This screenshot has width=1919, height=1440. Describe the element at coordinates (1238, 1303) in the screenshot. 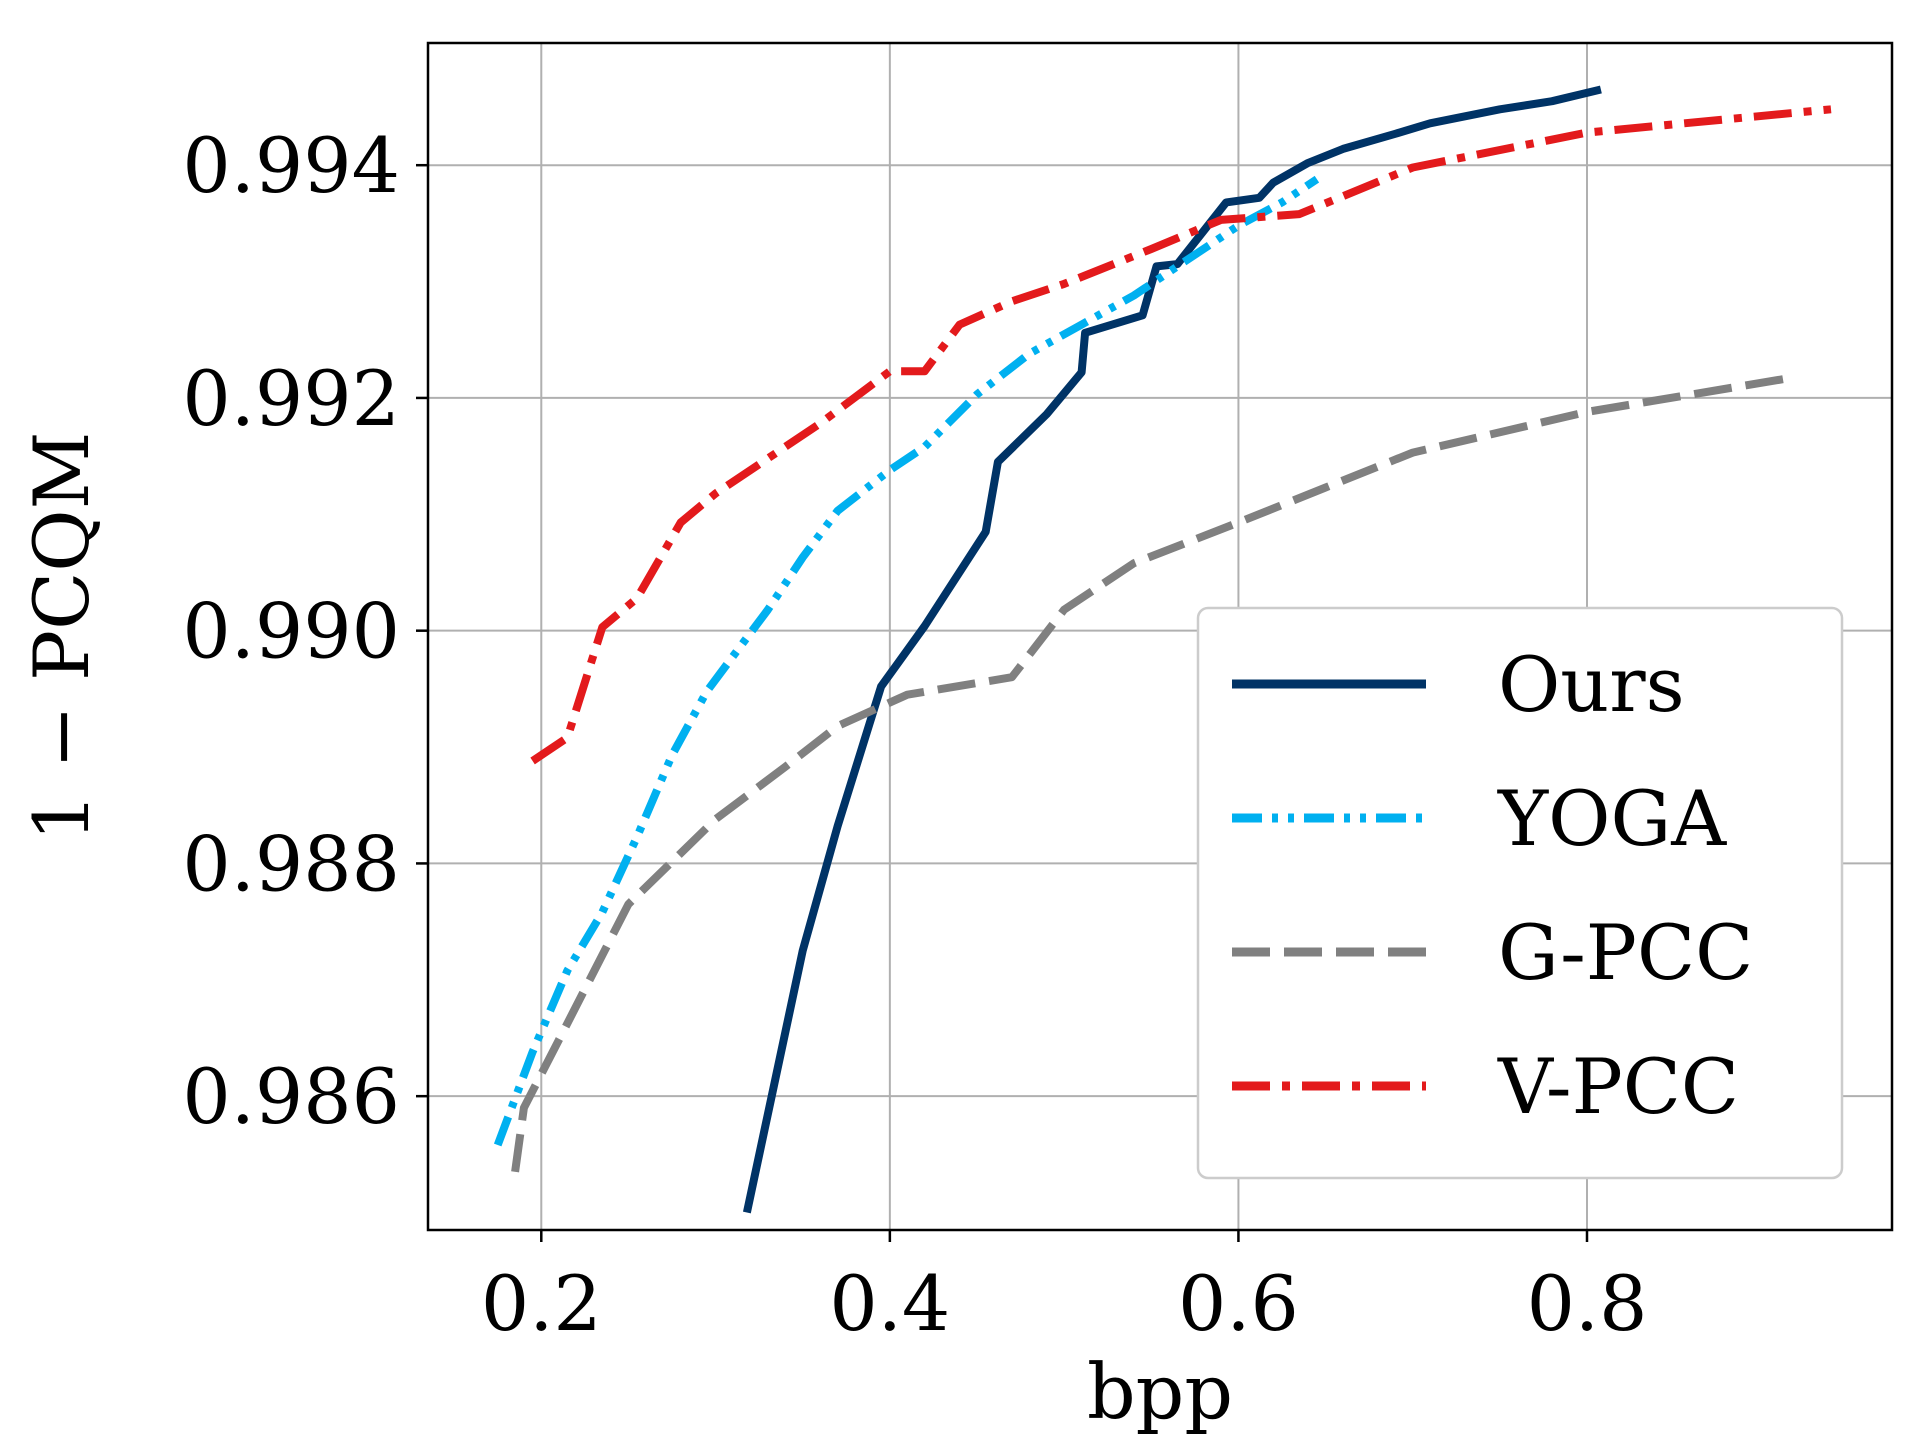

I see `x-tick-label: 0.6` at that location.